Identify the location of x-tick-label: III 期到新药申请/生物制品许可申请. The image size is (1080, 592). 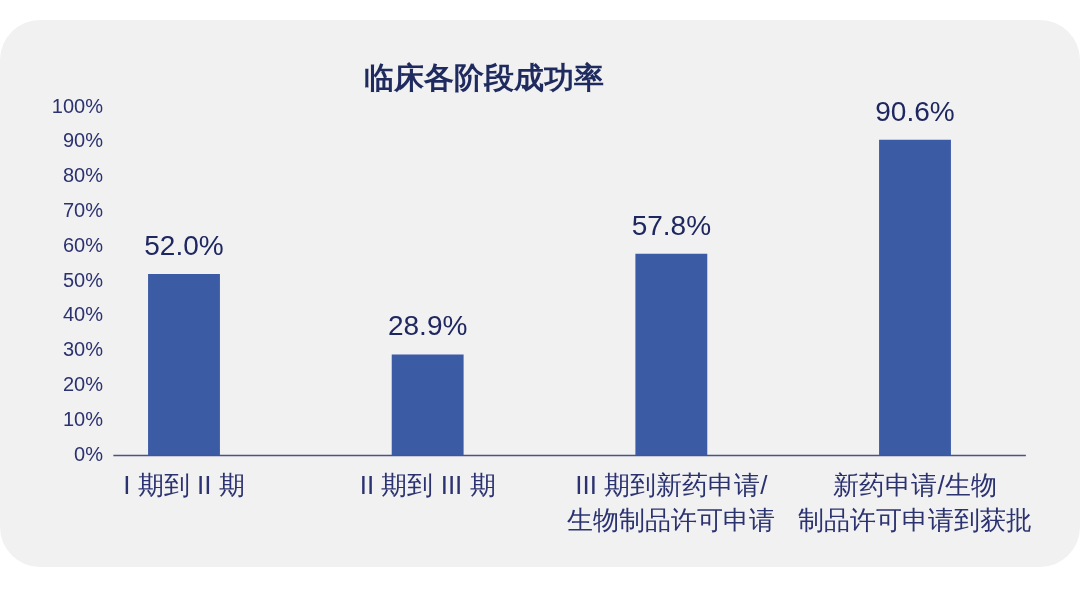
(671, 502).